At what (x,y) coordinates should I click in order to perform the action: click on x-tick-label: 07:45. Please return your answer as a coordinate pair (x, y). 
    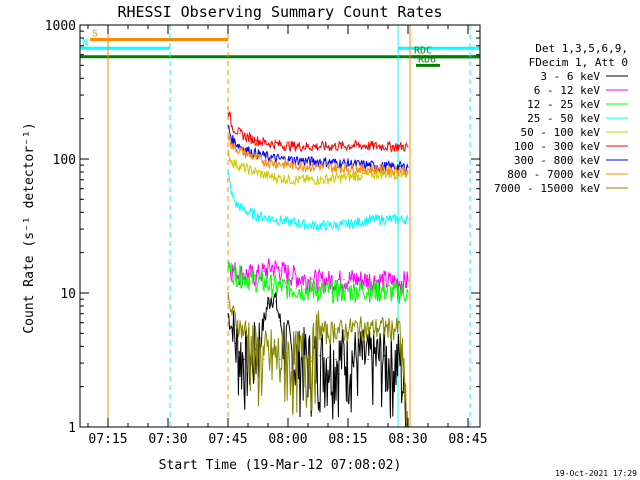
    Looking at the image, I should click on (227, 439).